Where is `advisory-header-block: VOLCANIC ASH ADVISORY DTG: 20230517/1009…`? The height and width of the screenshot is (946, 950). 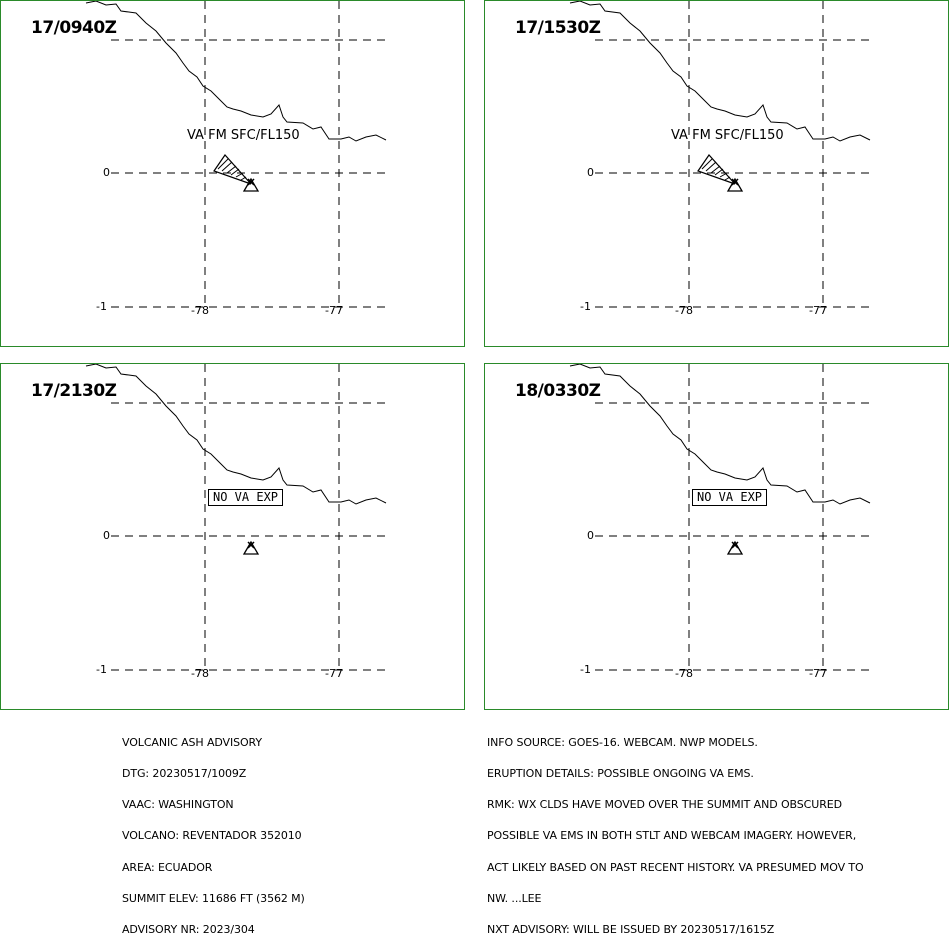 advisory-header-block: VOLCANIC ASH ADVISORY DTG: 20230517/1009… is located at coordinates (213, 831).